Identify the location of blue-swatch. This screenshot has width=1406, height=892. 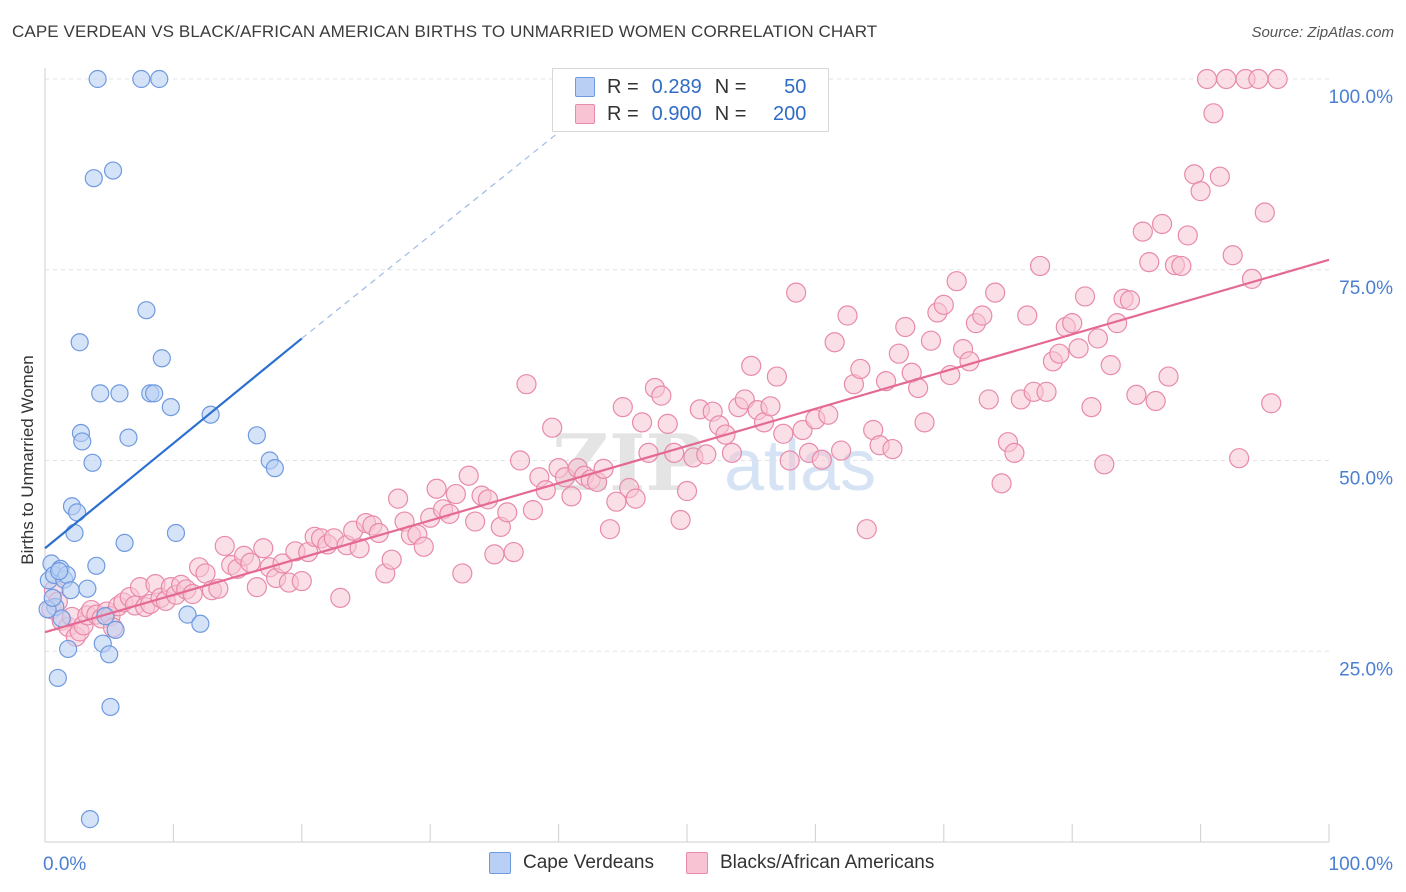
(585, 87).